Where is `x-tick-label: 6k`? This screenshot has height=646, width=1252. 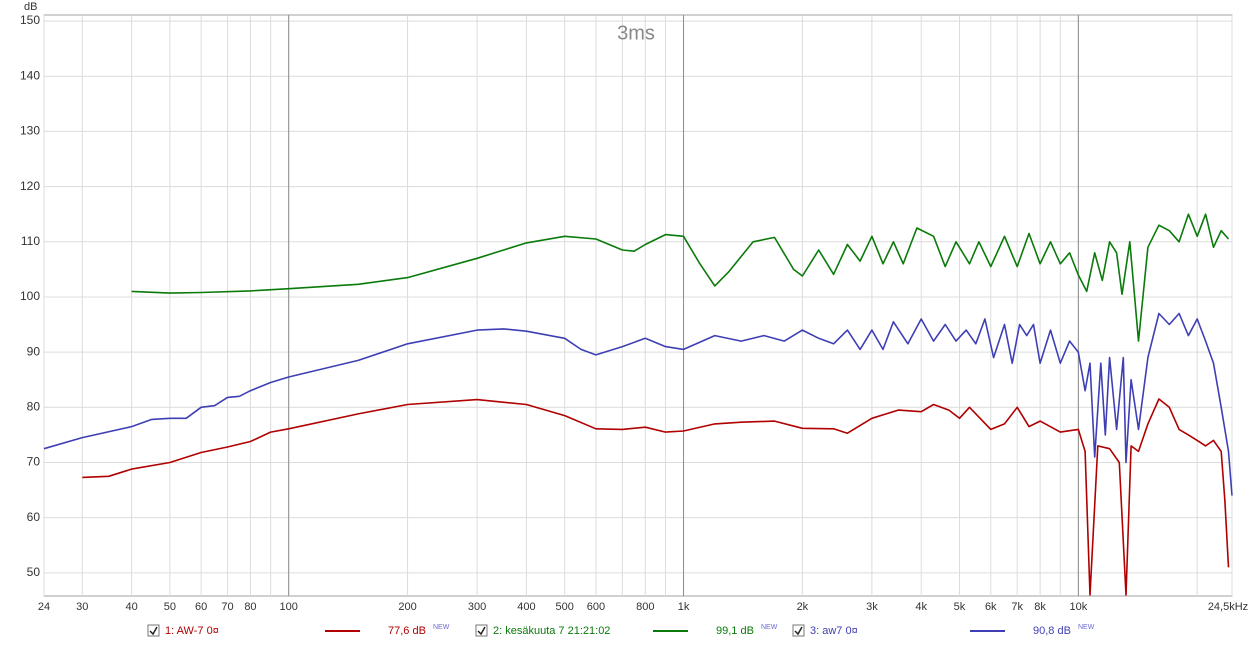 x-tick-label: 6k is located at coordinates (991, 607).